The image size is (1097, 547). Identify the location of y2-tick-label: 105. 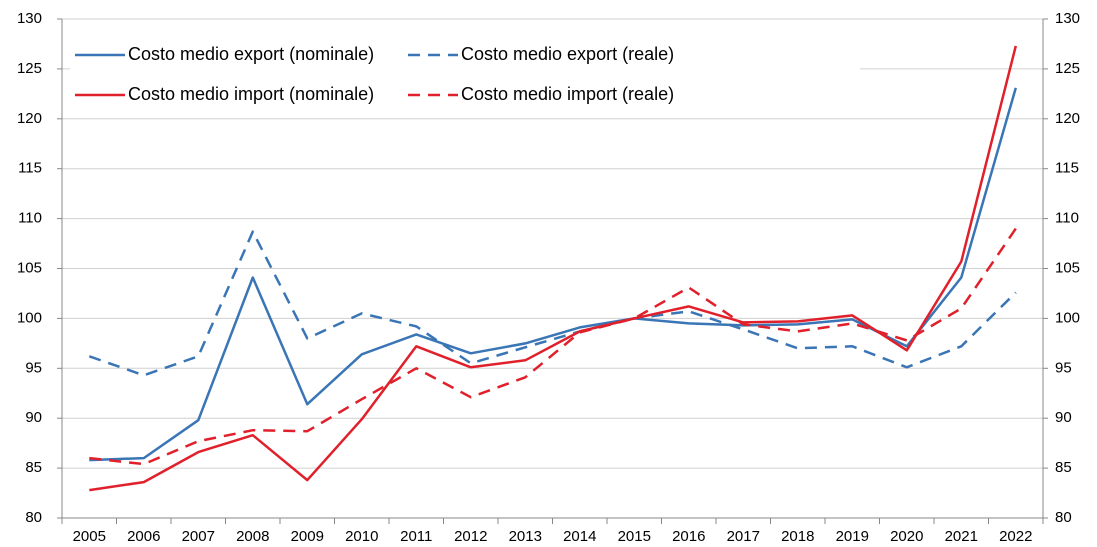
(1067, 267).